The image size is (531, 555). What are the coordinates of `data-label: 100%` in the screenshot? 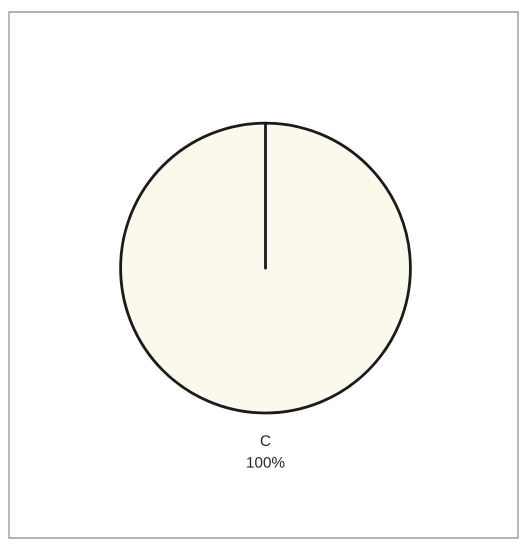 It's located at (265, 462).